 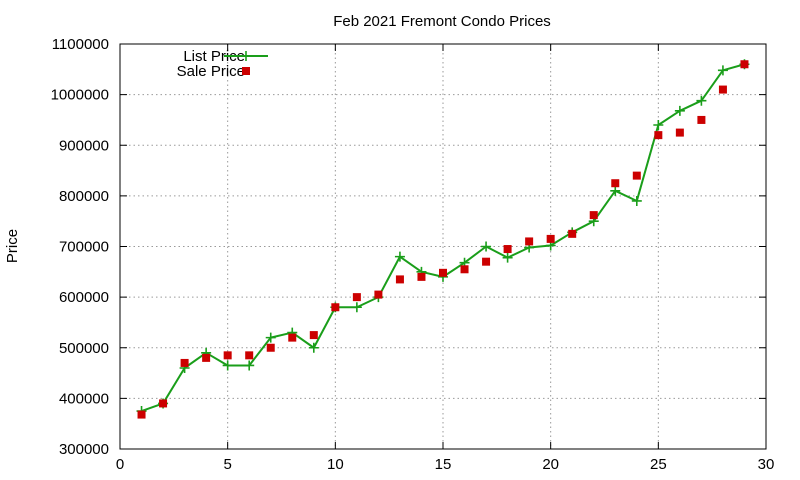 I want to click on y-tick-label: 700000, so click(x=84, y=247).